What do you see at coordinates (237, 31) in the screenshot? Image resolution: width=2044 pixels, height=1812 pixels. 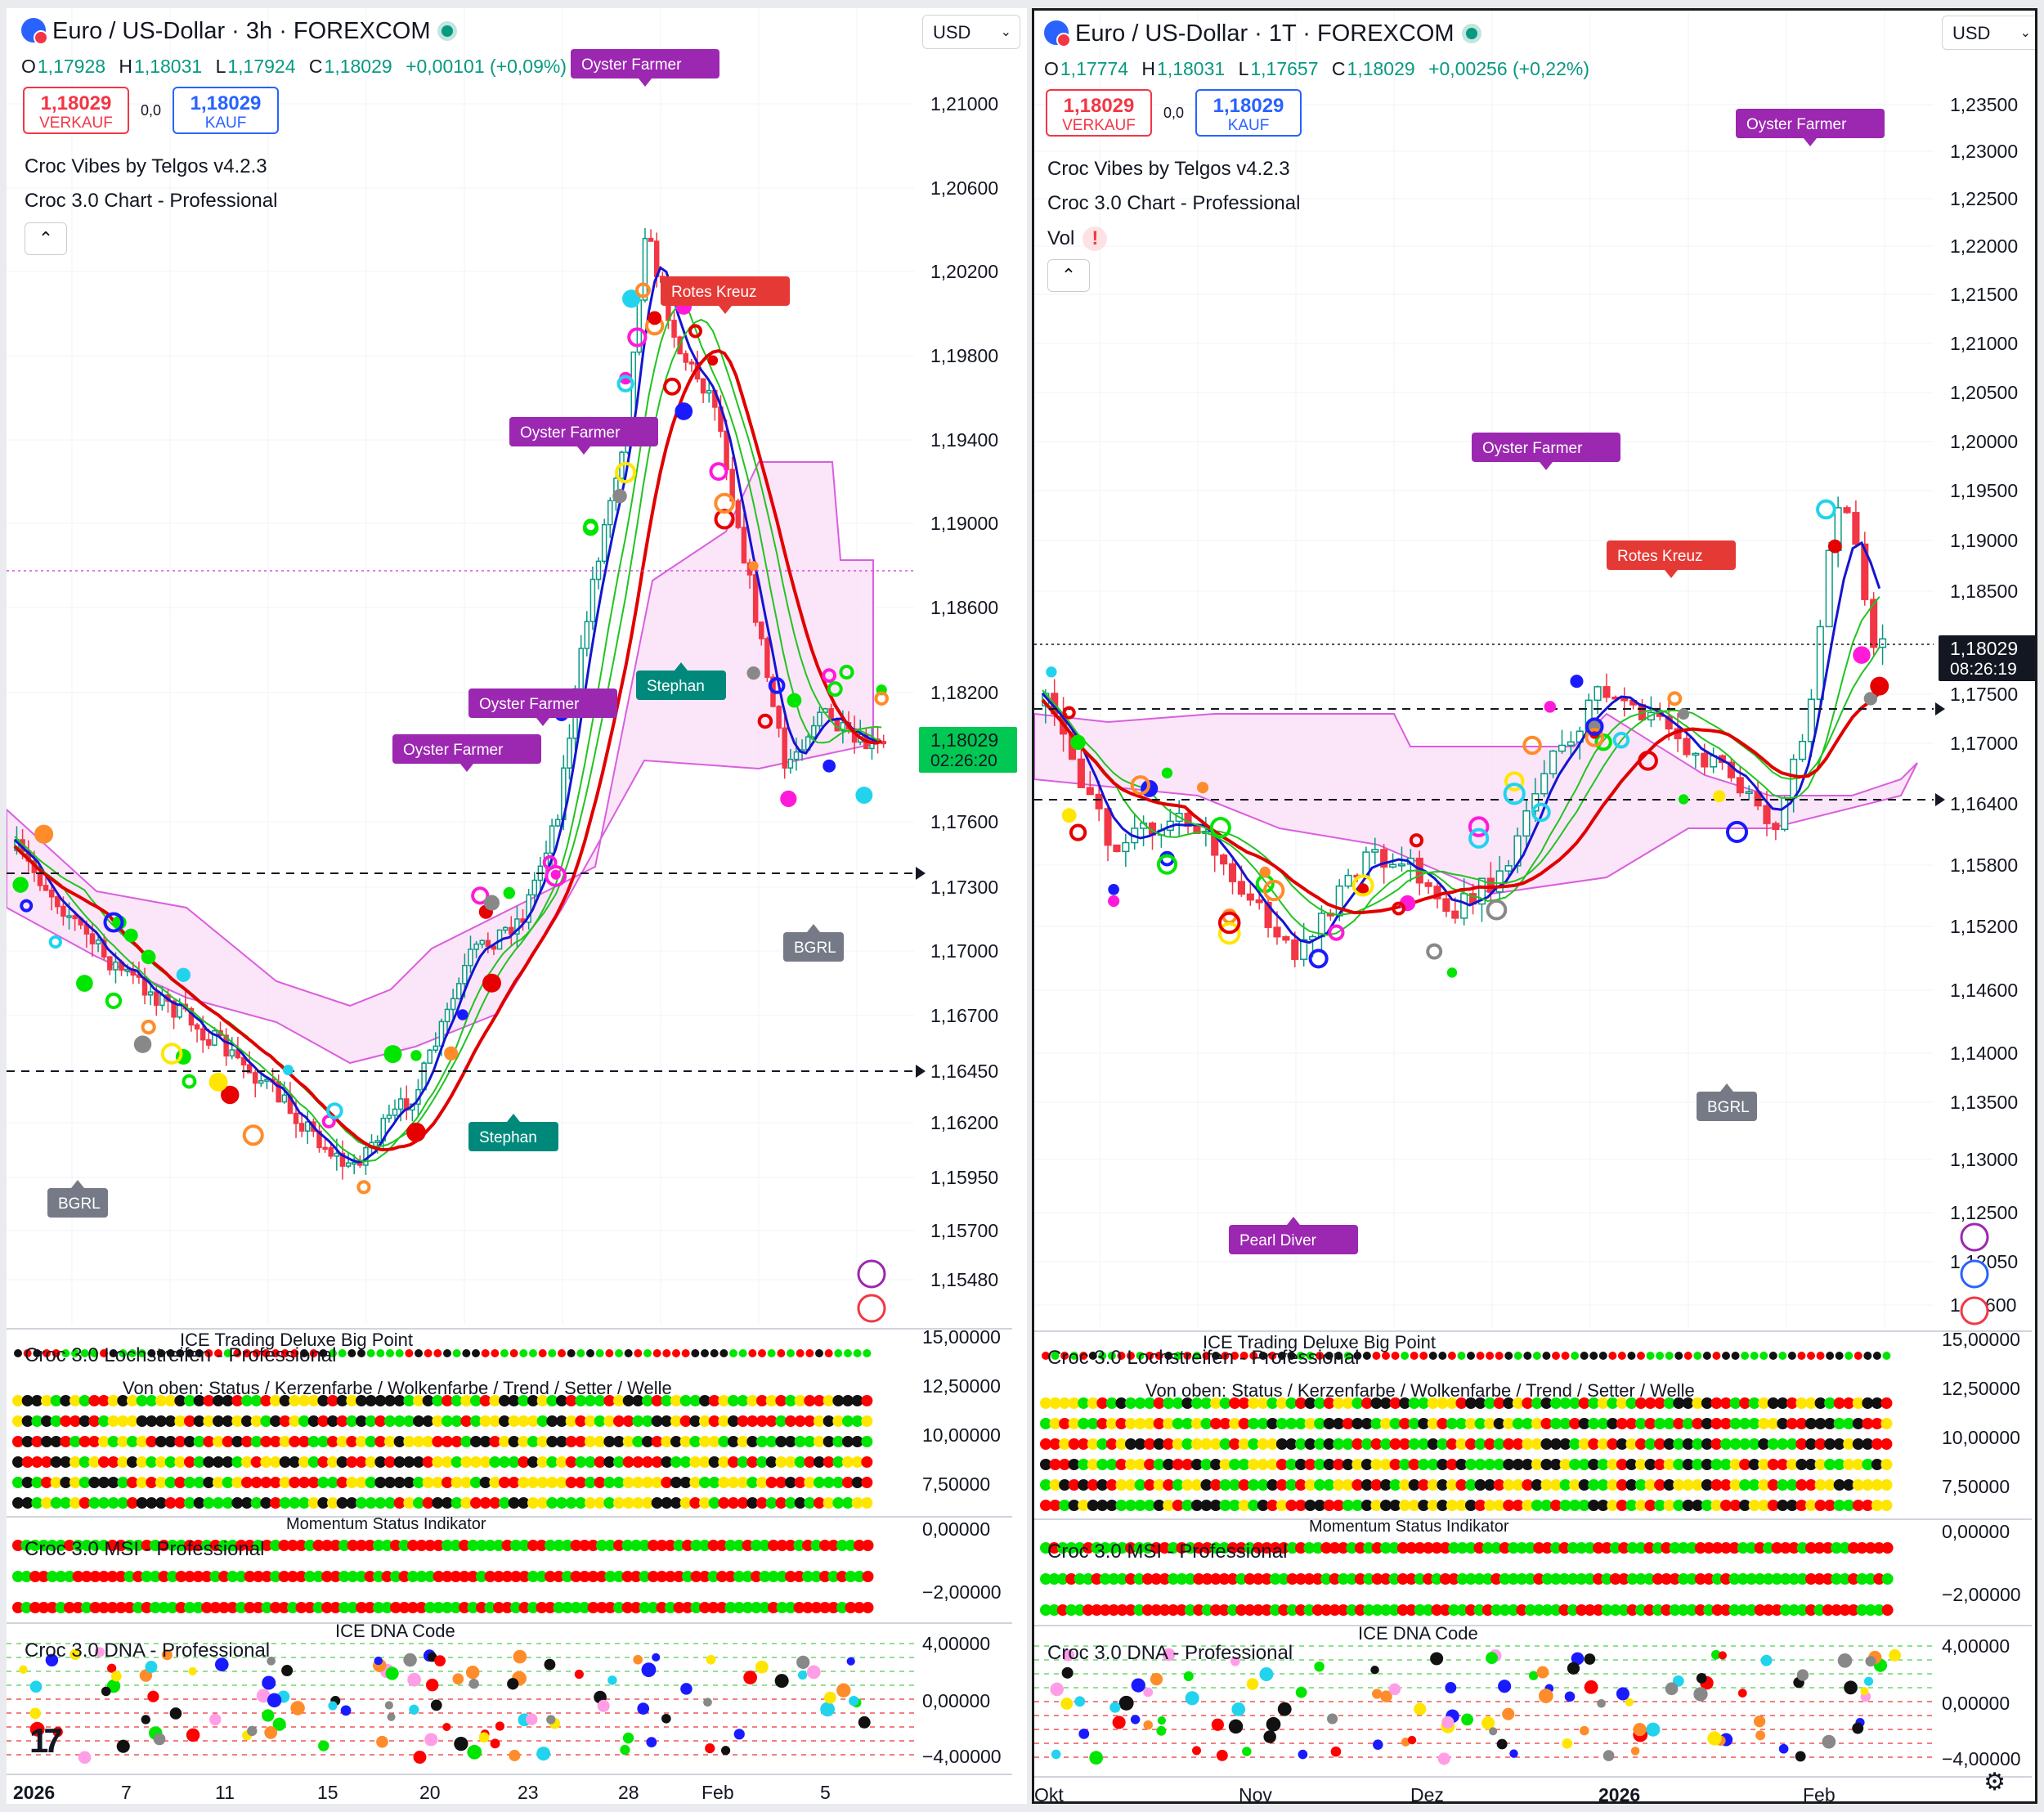 I see `symbol-title: Euro / US-Dollar · 3h · FOREXCOM` at bounding box center [237, 31].